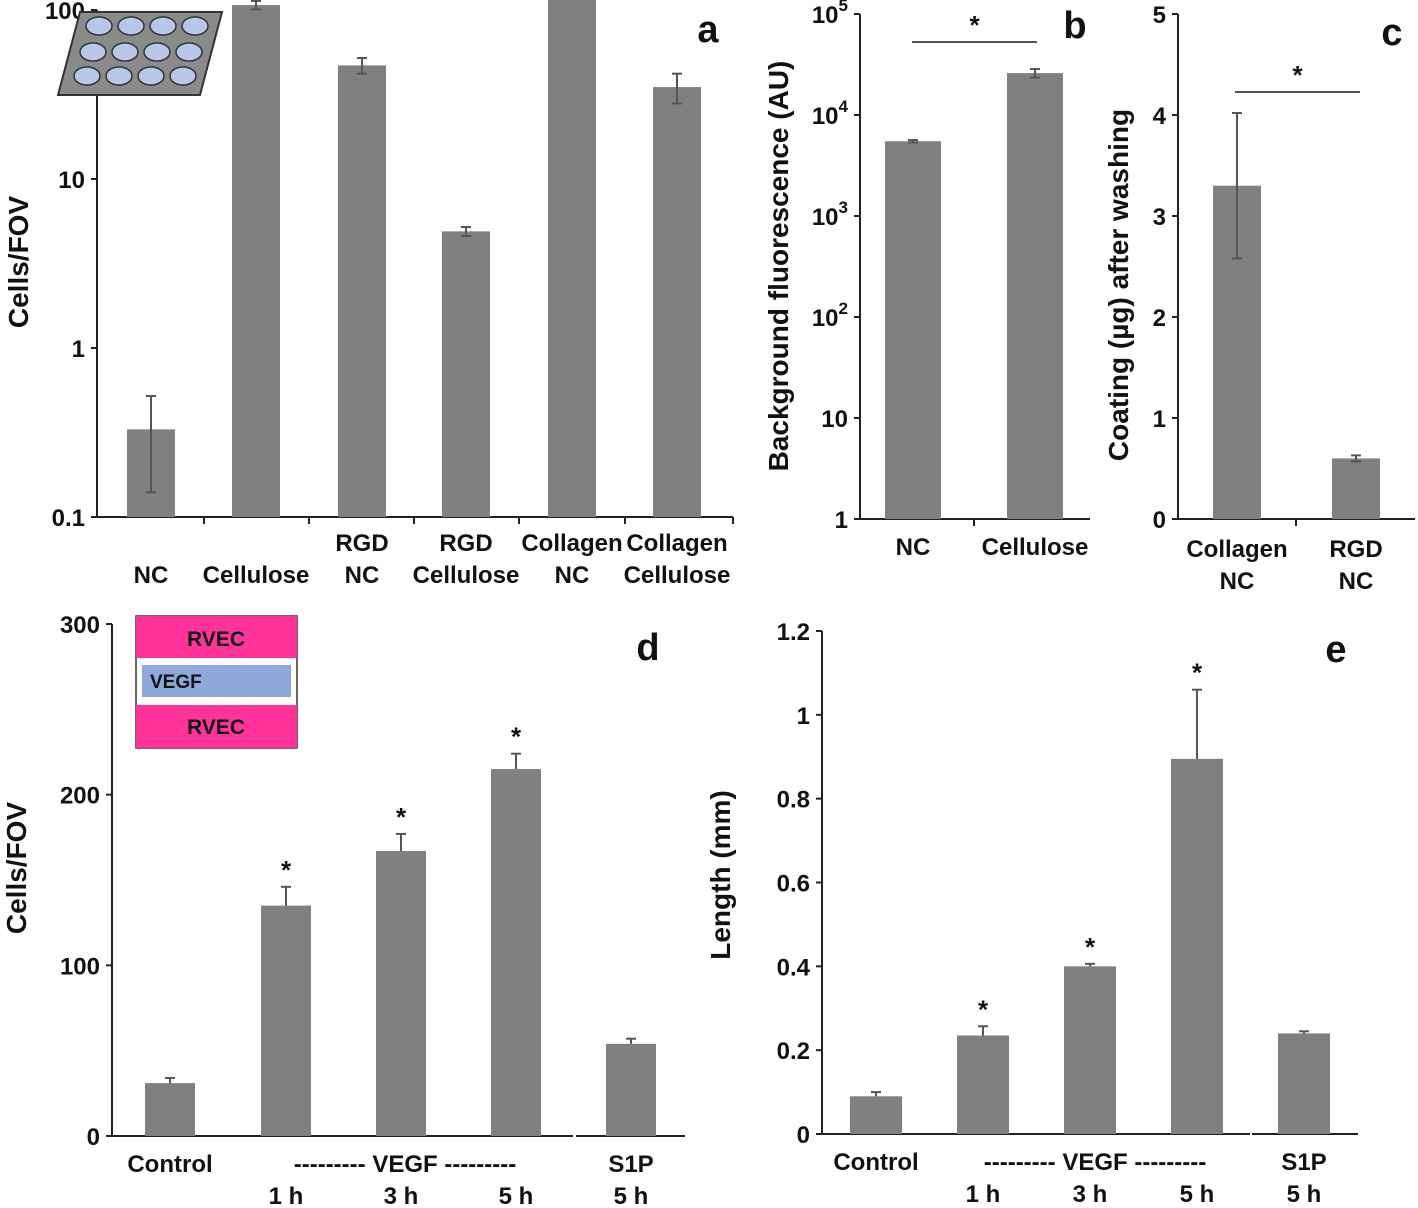 Image resolution: width=1418 pixels, height=1208 pixels. What do you see at coordinates (216, 639) in the screenshot?
I see `inset-label-top: RVEC` at bounding box center [216, 639].